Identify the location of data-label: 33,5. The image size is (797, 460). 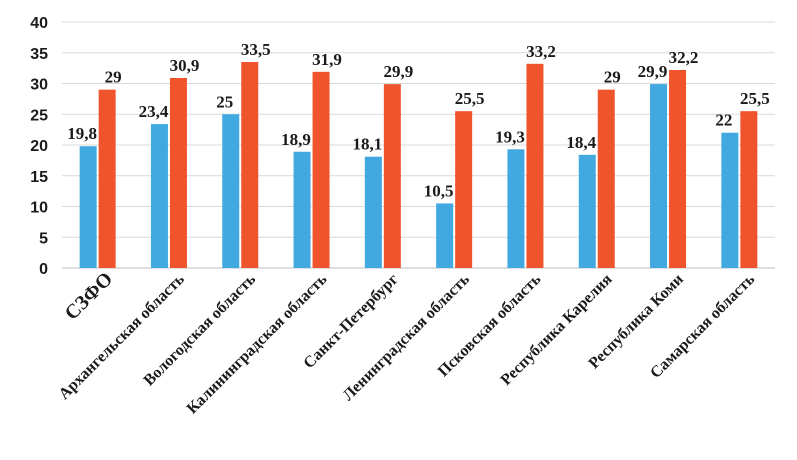
(256, 49).